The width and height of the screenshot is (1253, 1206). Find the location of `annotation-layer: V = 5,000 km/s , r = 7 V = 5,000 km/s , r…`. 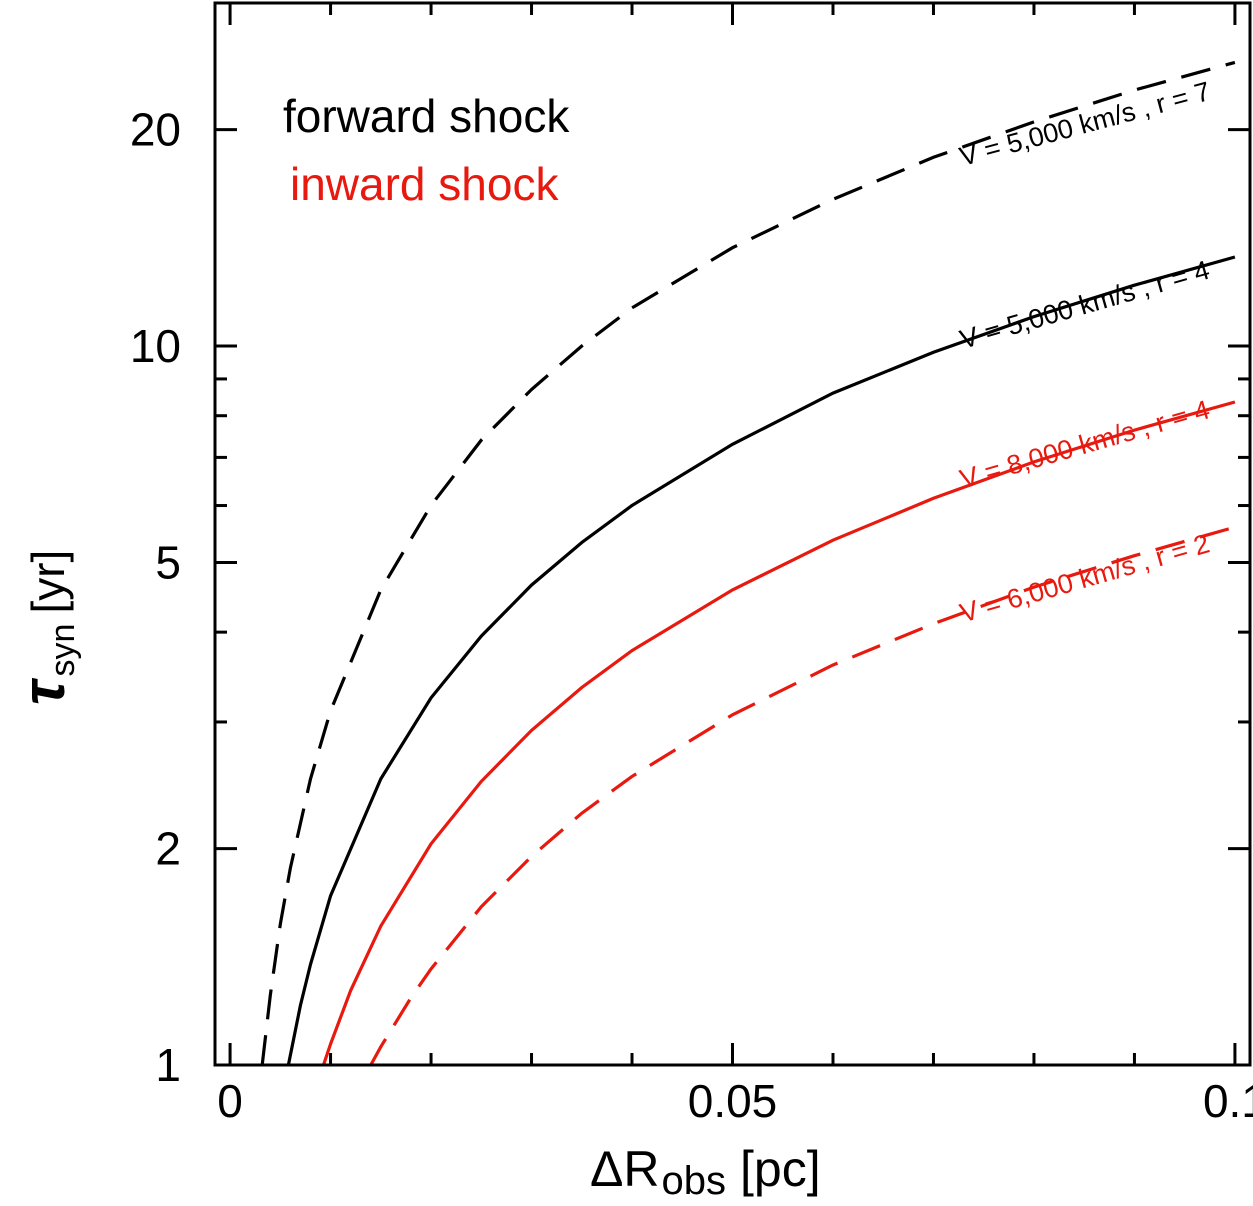

annotation-layer: V = 5,000 km/s , r = 7 V = 5,000 km/s , r… is located at coordinates (1084, 352).